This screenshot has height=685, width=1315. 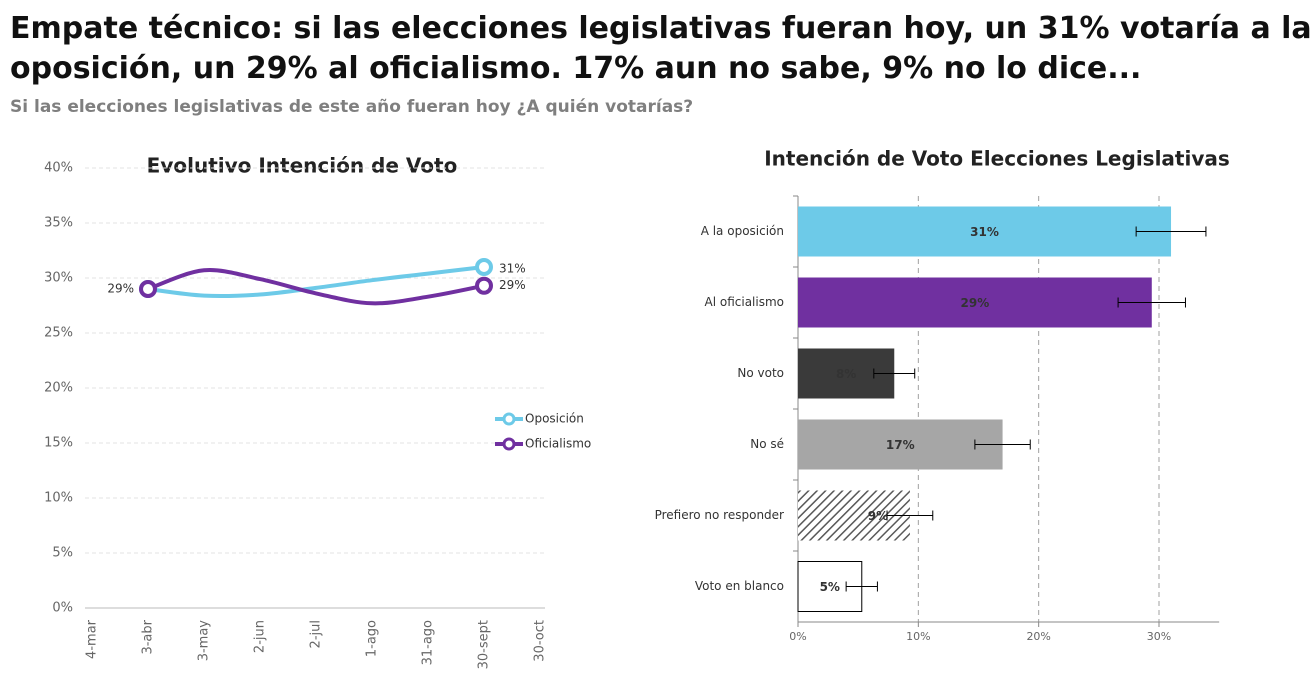 I want to click on y-tick-label: 15%, so click(x=58, y=443).